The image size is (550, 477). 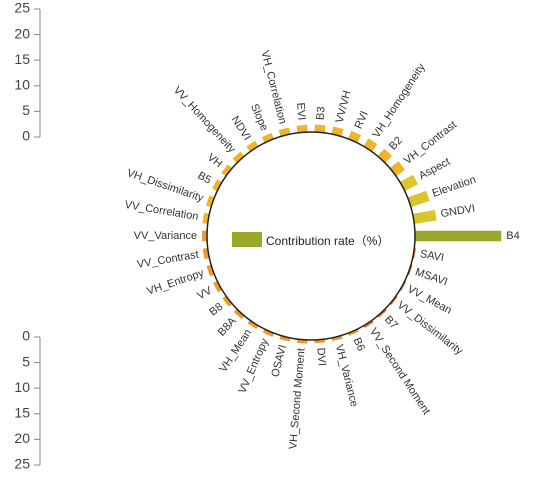 I want to click on label-vv-dissimilarity: VV_Dissimilarity, so click(x=430, y=328).